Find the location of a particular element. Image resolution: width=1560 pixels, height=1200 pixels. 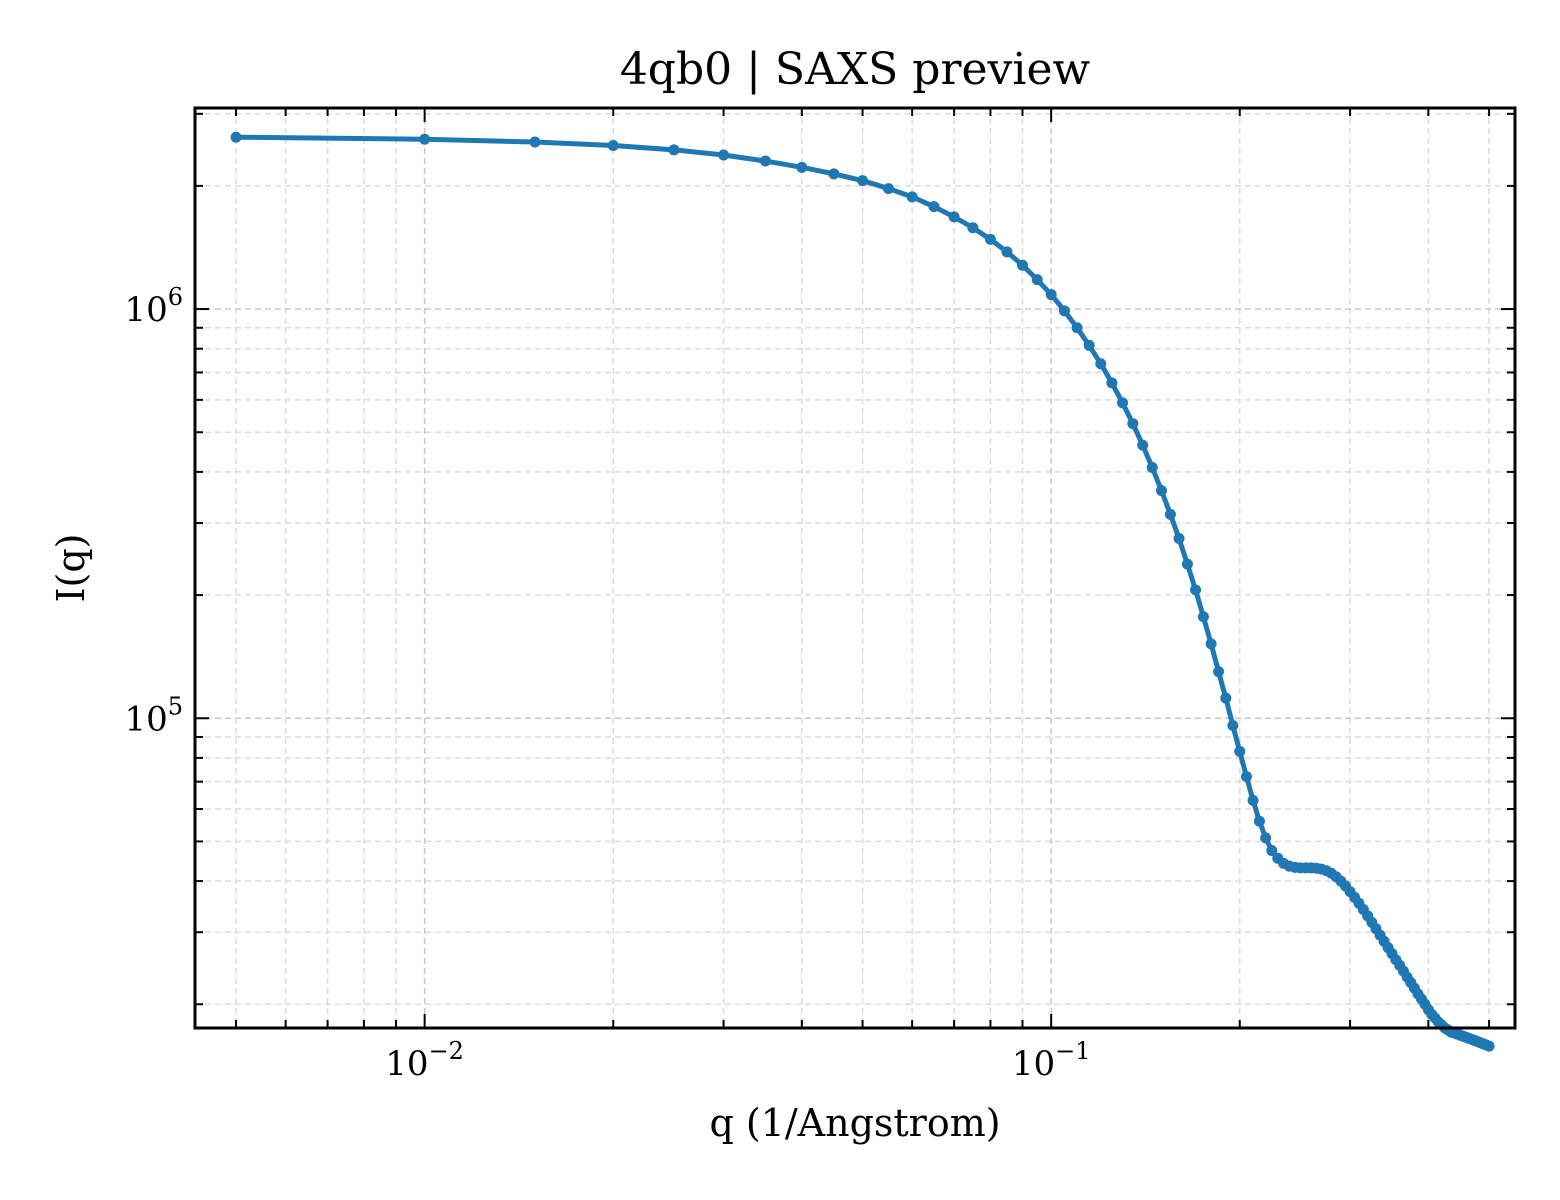

y-tick-label: 10⁵ is located at coordinates (153, 715).